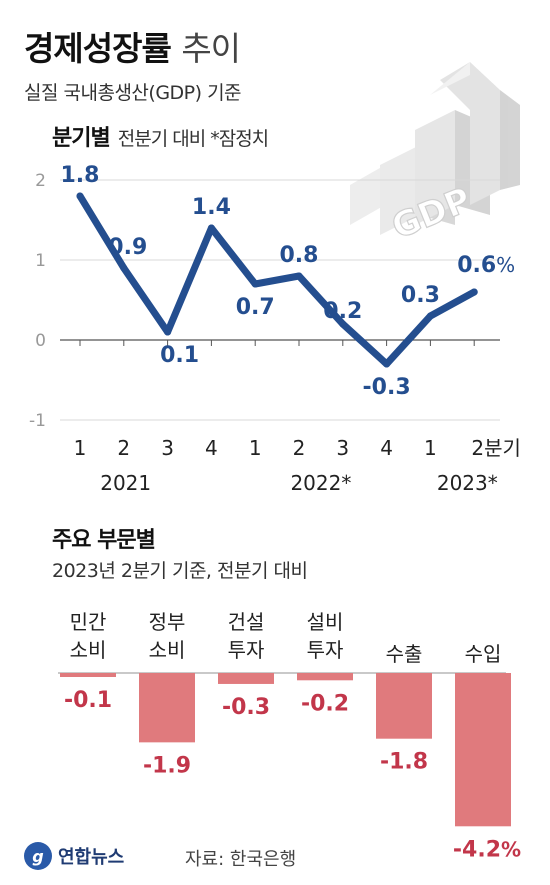  I want to click on data-label: 0.9, so click(127, 247).